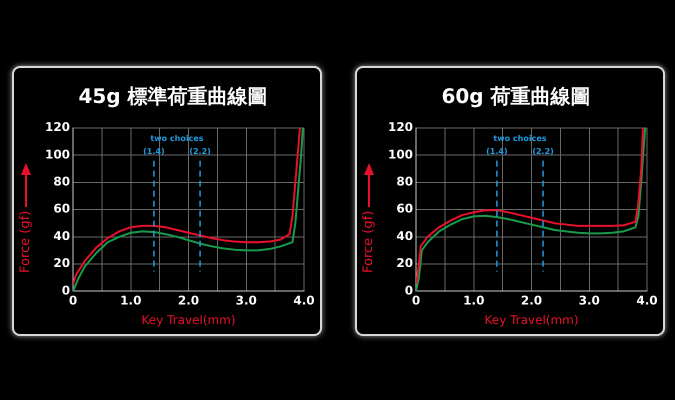  I want to click on chart-title: 45g 標準荷重曲線圖, so click(173, 96).